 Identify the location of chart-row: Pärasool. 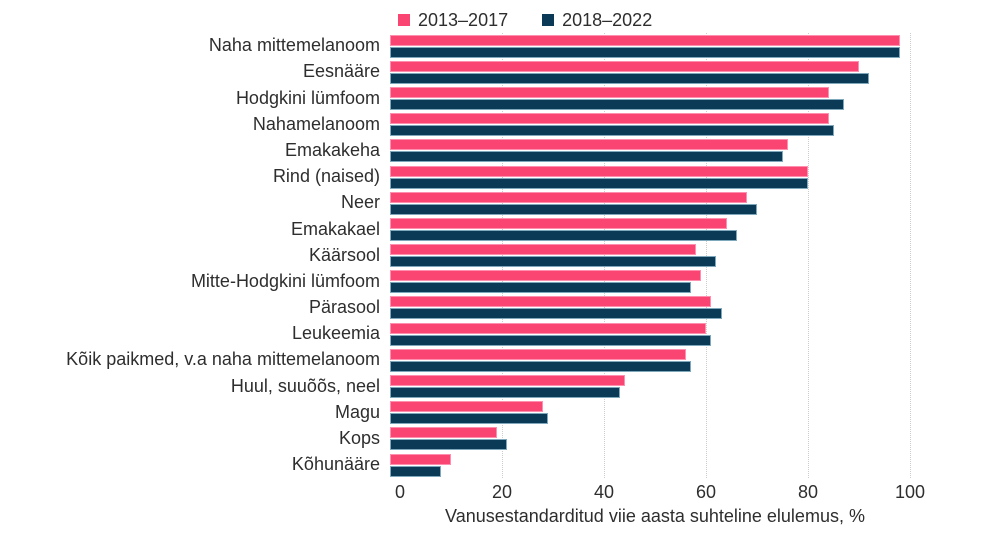
(495, 308).